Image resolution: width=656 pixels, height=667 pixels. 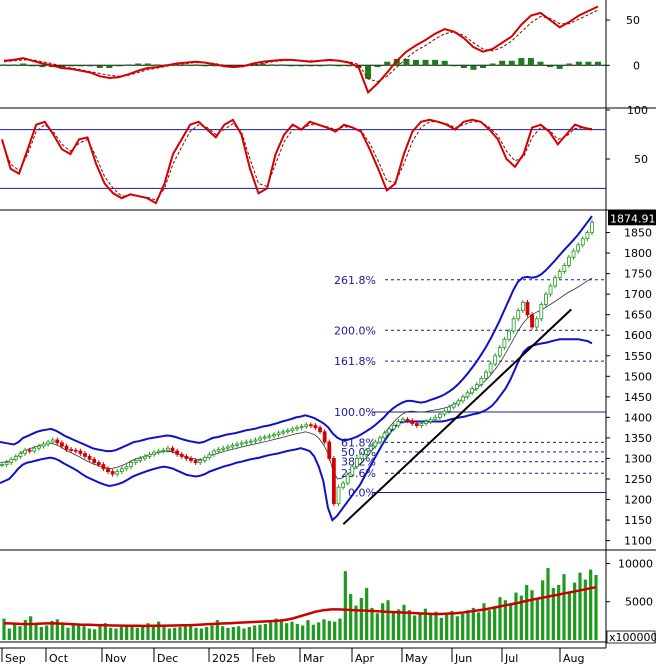 What do you see at coordinates (637, 110) in the screenshot?
I see `stochastic-y-tick-label: 100` at bounding box center [637, 110].